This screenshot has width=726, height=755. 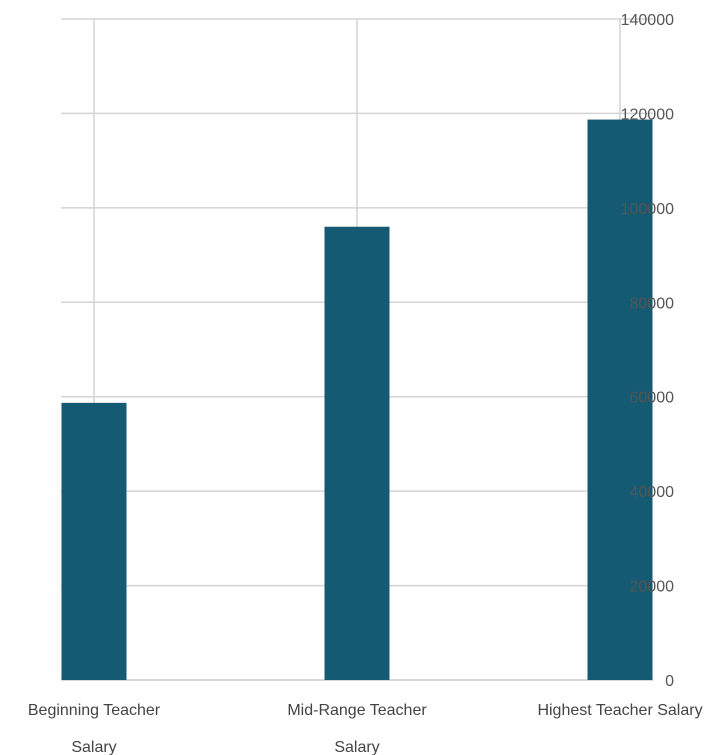 What do you see at coordinates (647, 351) in the screenshot?
I see `y-axis-ticks: 0 20000 40000 60000 80000 100000 120000 140000` at bounding box center [647, 351].